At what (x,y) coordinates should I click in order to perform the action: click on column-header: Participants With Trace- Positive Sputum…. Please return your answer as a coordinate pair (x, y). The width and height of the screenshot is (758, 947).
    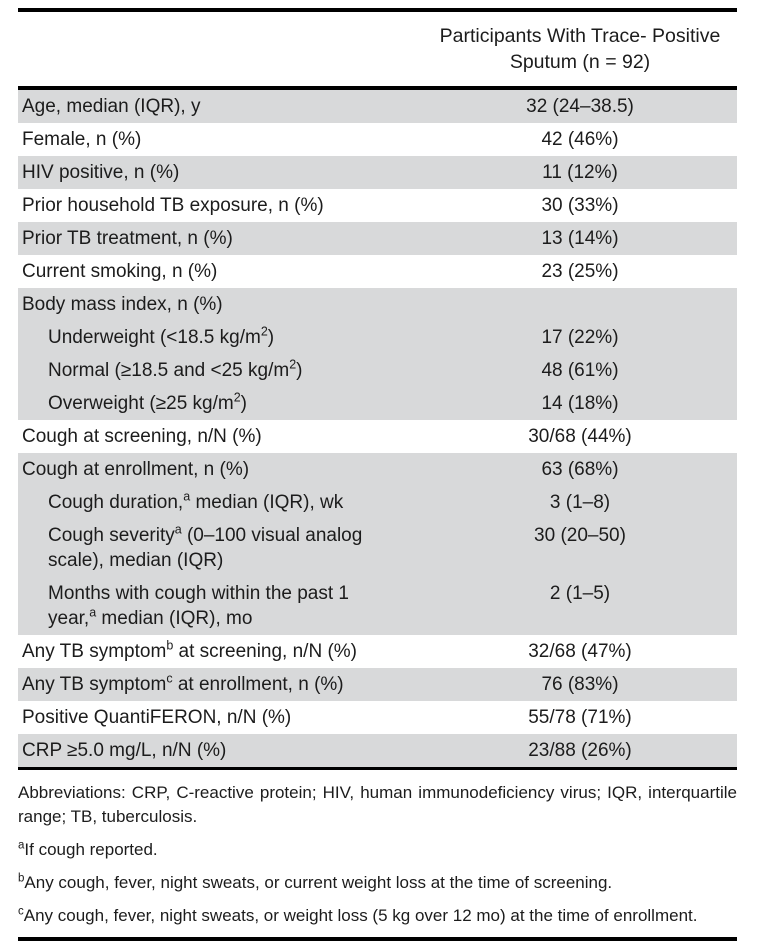
    Looking at the image, I should click on (580, 49).